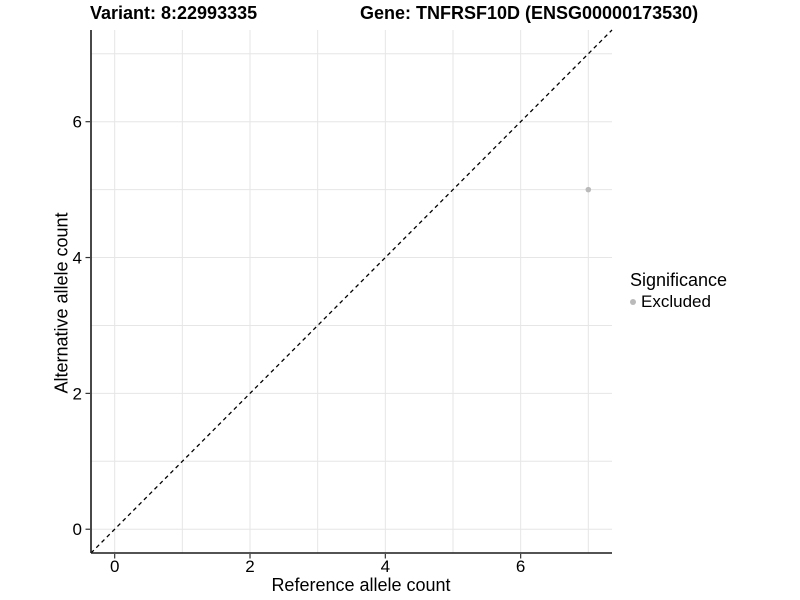 The height and width of the screenshot is (600, 800). What do you see at coordinates (520, 566) in the screenshot?
I see `x-tick-label: 6` at bounding box center [520, 566].